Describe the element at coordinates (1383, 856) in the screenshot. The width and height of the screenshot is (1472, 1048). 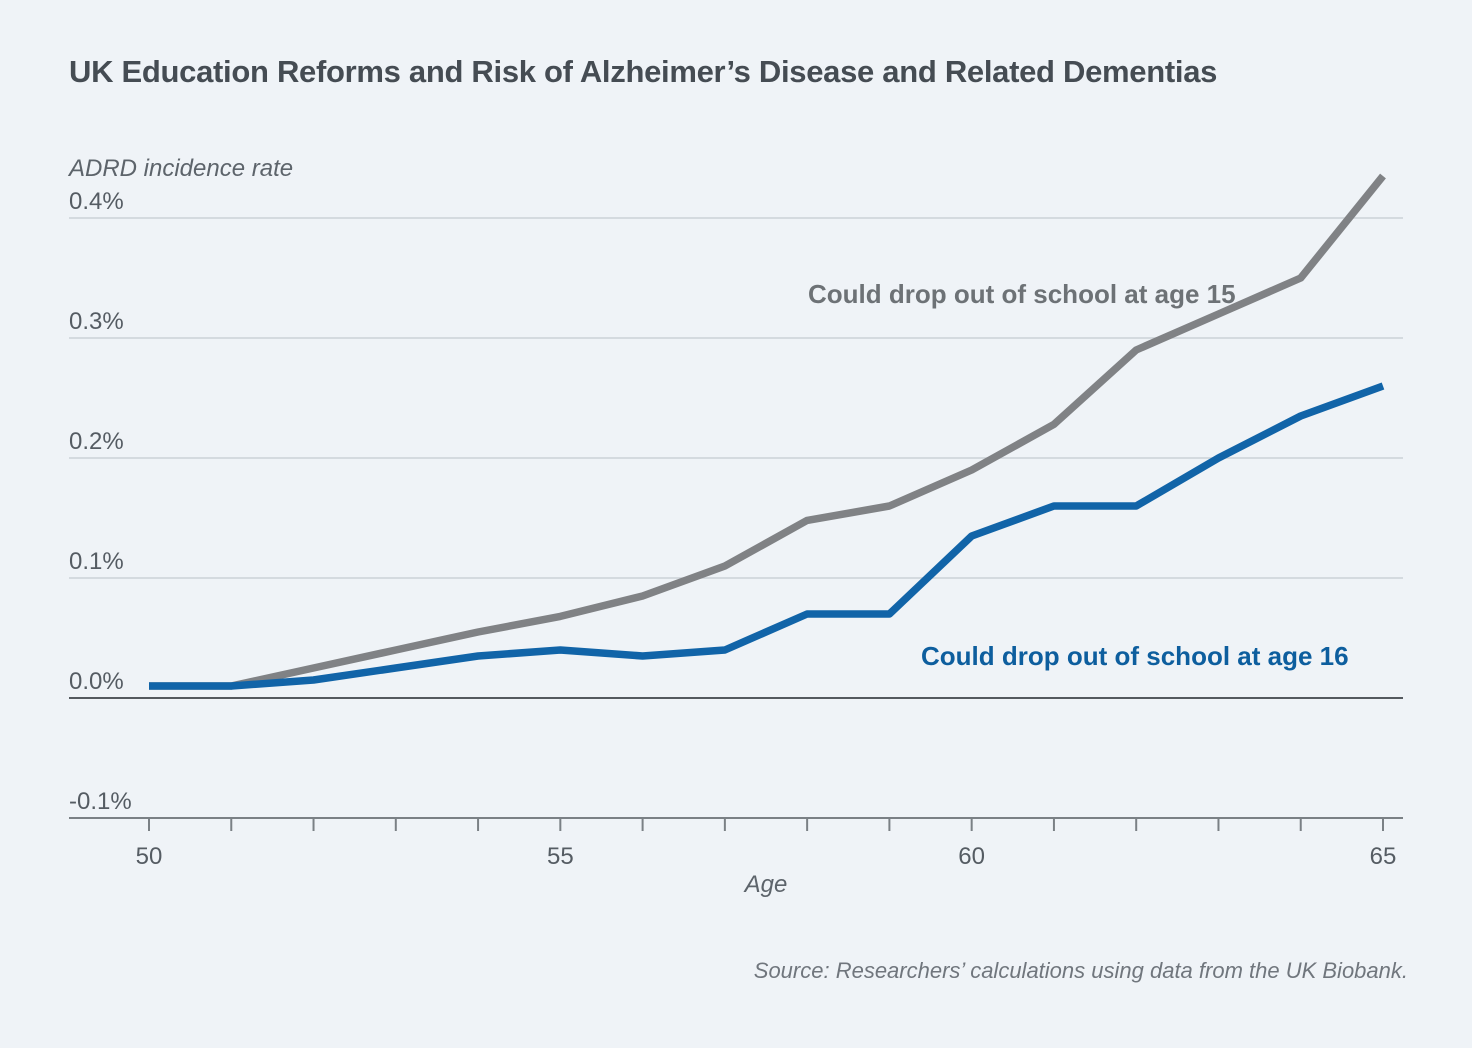
I see `x-tick-label: 65` at that location.